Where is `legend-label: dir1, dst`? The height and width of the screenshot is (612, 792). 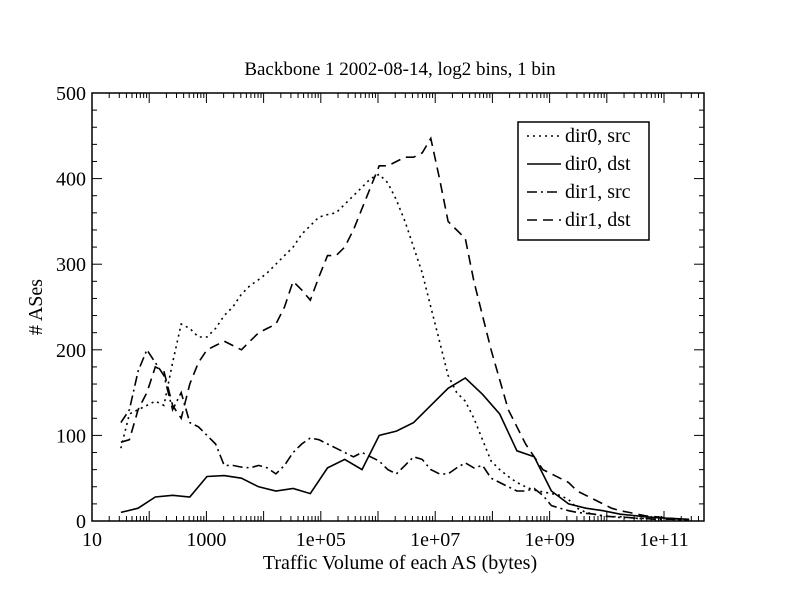 legend-label: dir1, dst is located at coordinates (598, 220).